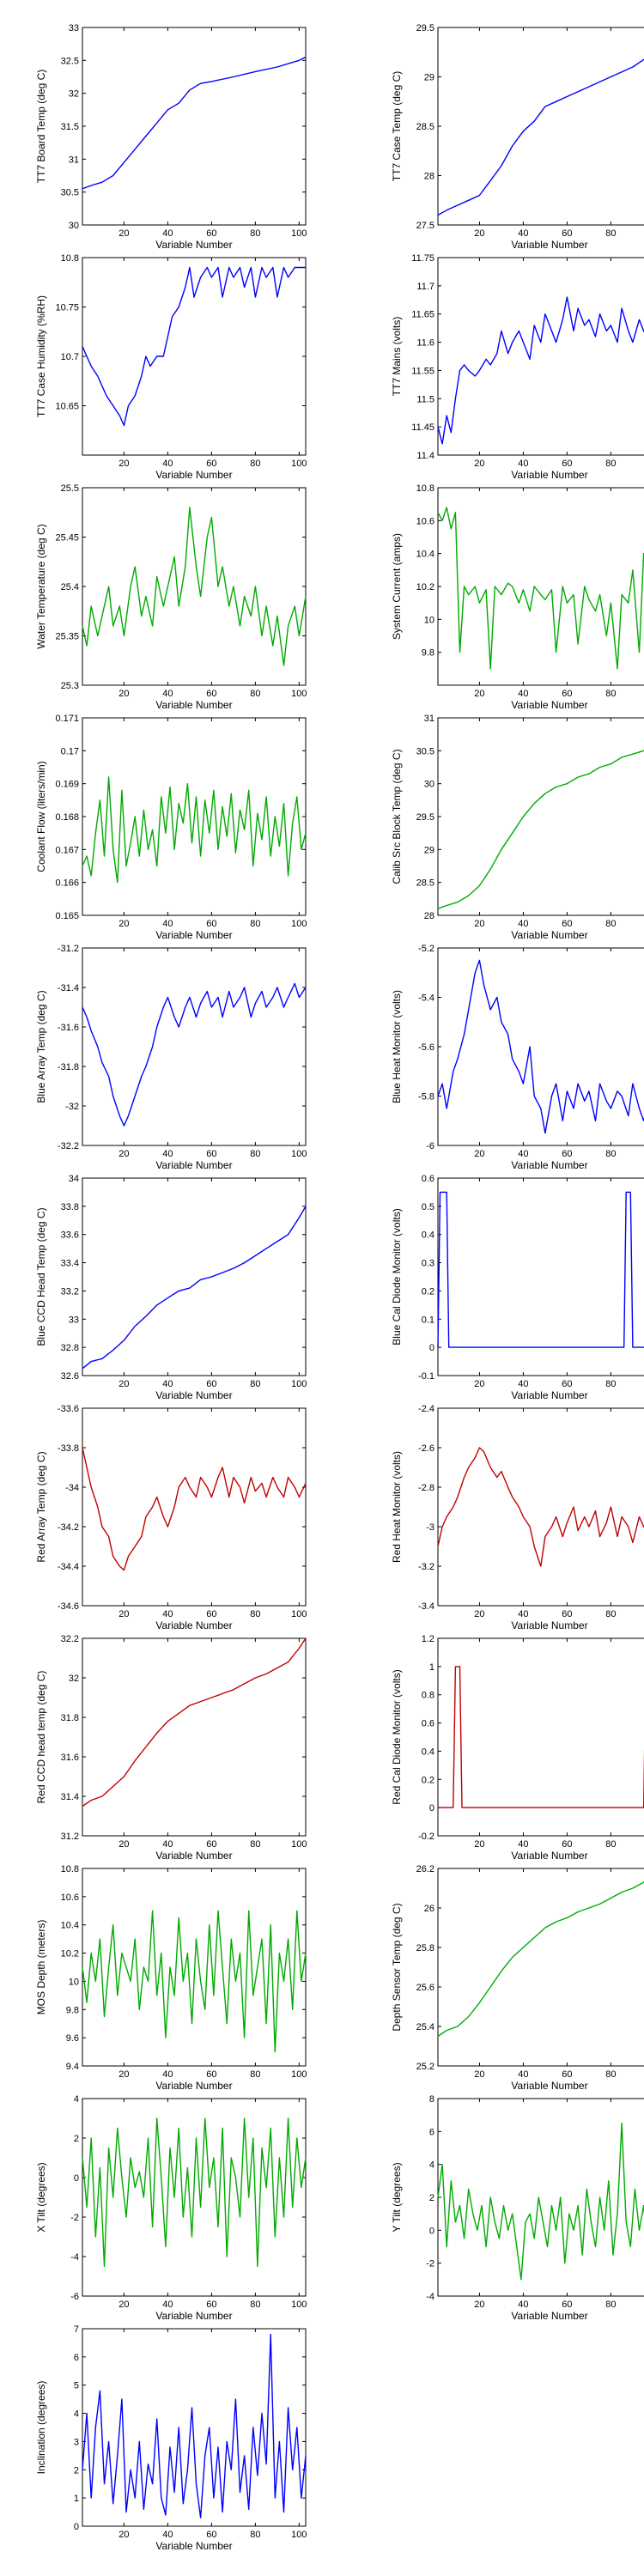 The height and width of the screenshot is (2576, 644). What do you see at coordinates (425, 1948) in the screenshot?
I see `y-tick-label: 25.8` at bounding box center [425, 1948].